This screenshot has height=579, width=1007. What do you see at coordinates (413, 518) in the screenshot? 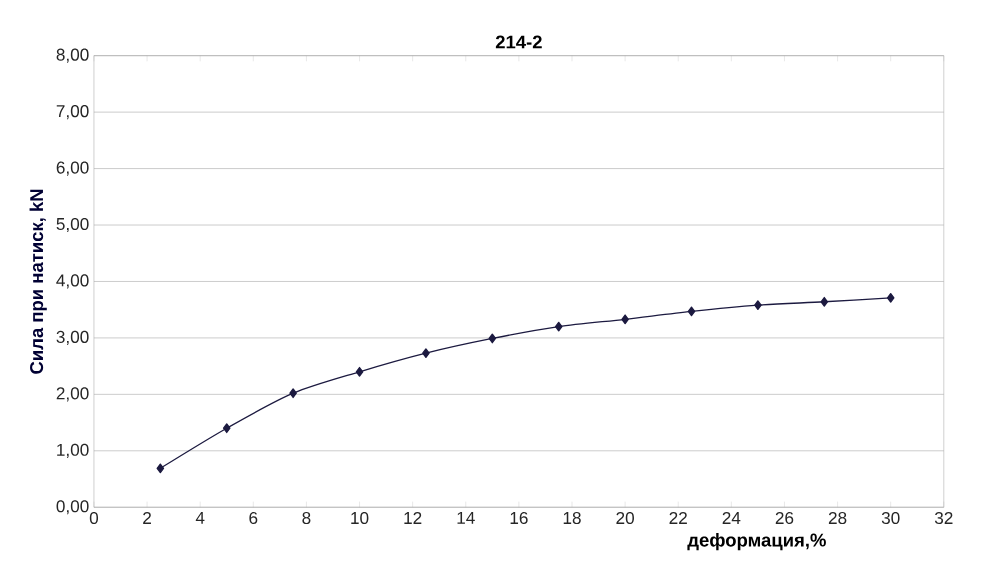
I see `x-tick-label: 12` at bounding box center [413, 518].